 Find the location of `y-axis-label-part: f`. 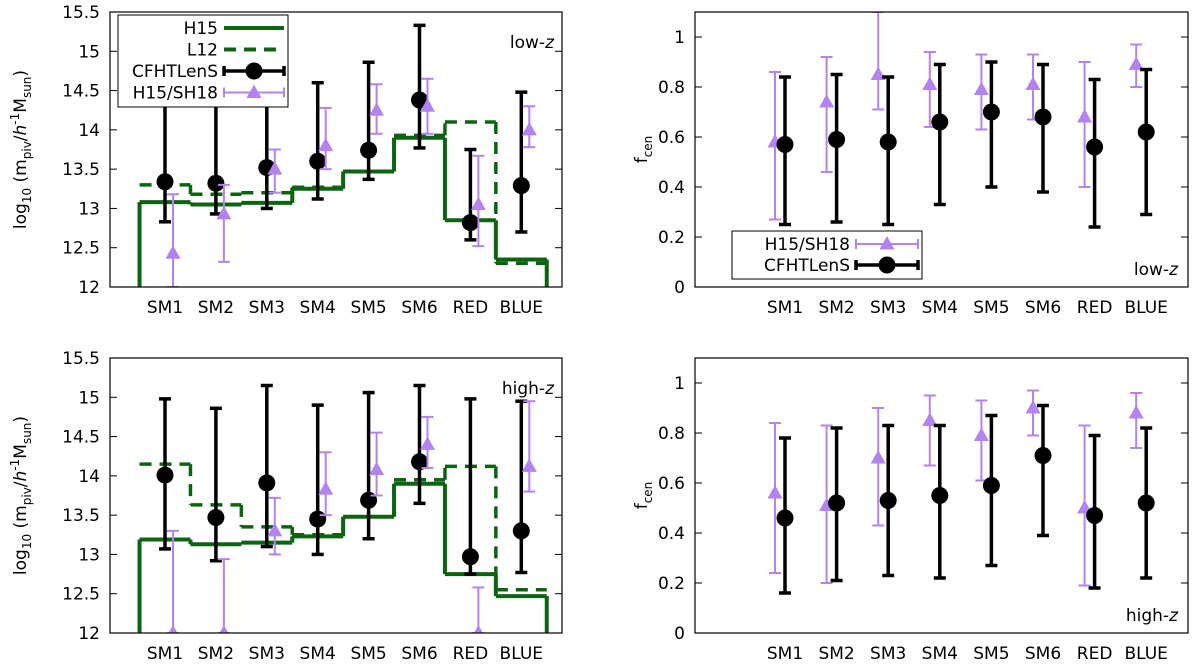

y-axis-label-part: f is located at coordinates (642, 505).